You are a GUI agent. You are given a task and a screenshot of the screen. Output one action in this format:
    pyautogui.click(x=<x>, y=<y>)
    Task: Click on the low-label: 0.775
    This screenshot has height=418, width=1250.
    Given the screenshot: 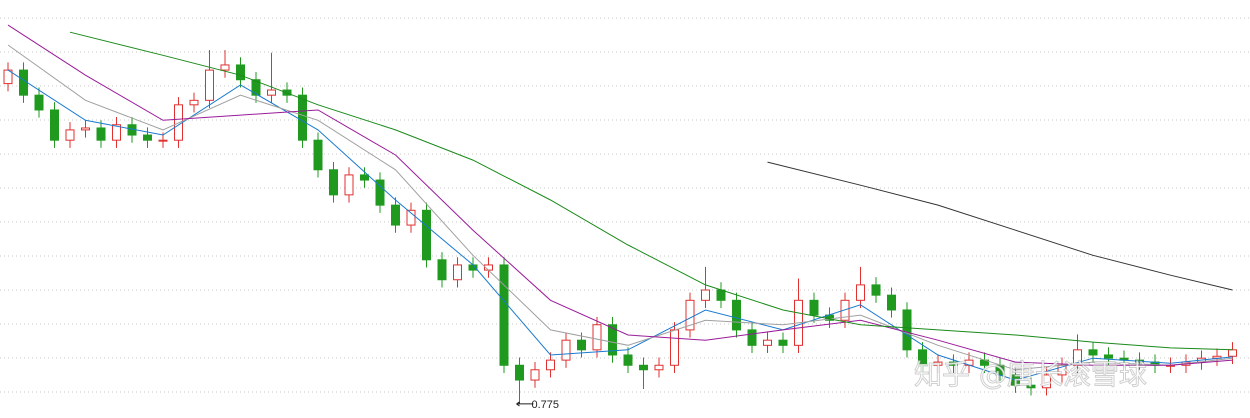 What is the action you would take?
    pyautogui.click(x=546, y=405)
    